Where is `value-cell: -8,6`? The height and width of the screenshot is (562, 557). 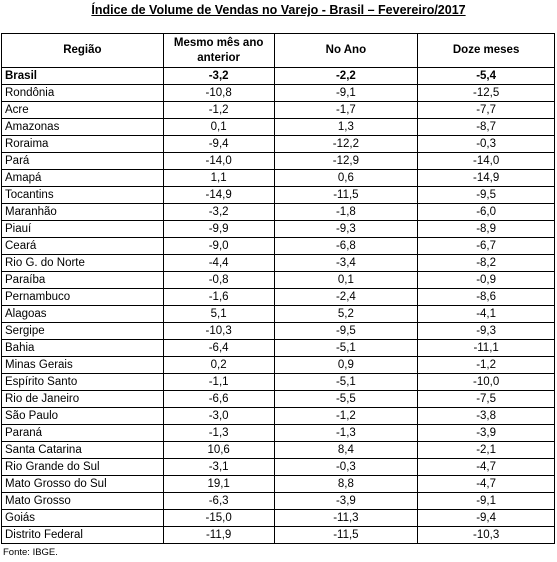
value-cell: -8,6 is located at coordinates (486, 297).